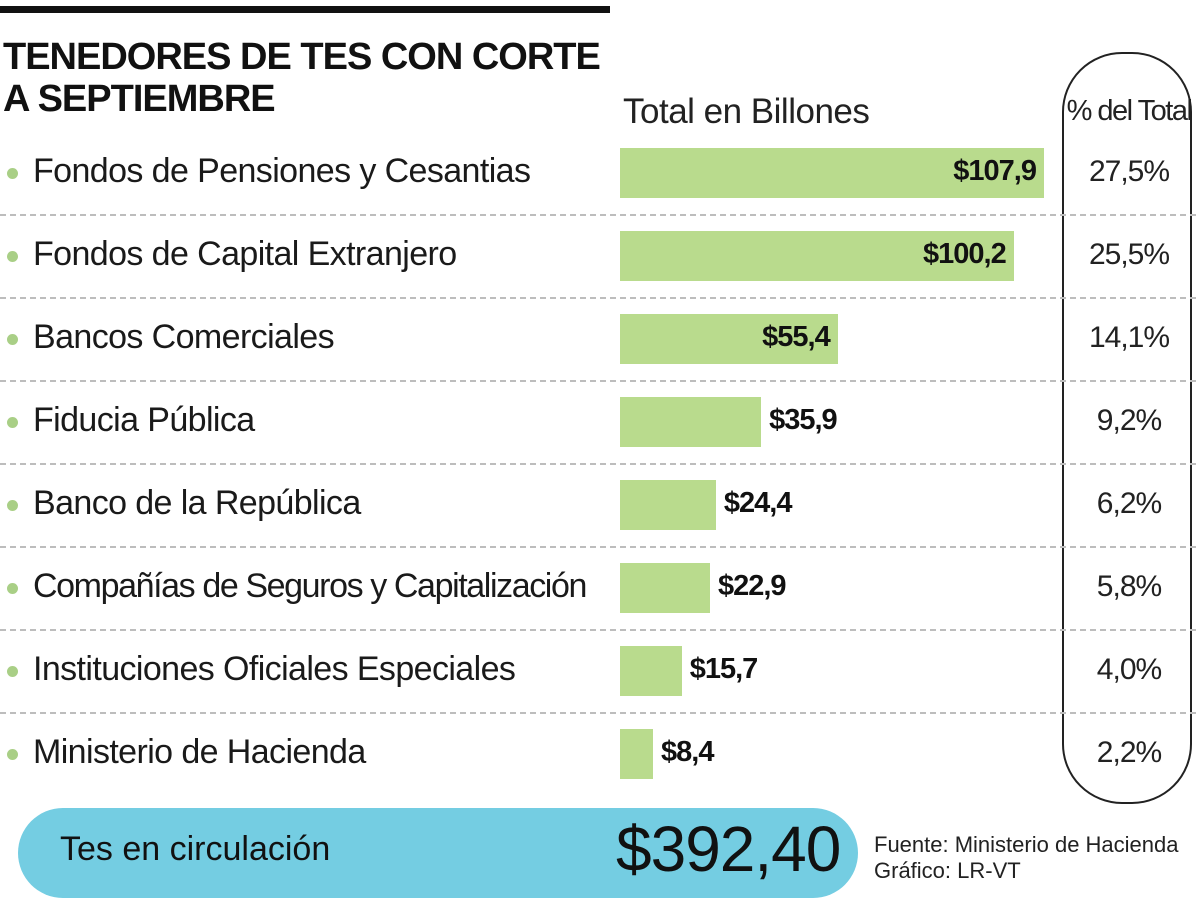  I want to click on bar-value-label: $107,9, so click(995, 171).